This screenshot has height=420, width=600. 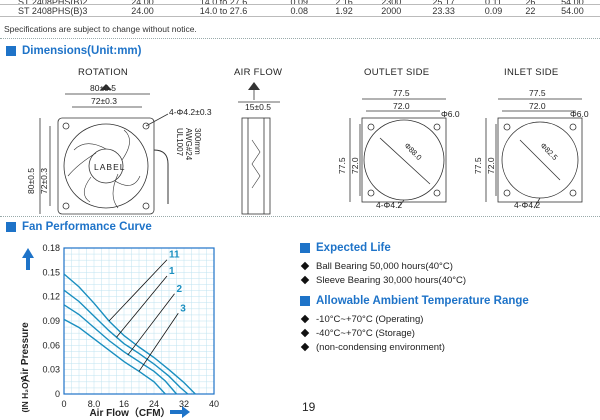 What do you see at coordinates (258, 107) in the screenshot?
I see `airflow-thickness: 15±0.5` at bounding box center [258, 107].